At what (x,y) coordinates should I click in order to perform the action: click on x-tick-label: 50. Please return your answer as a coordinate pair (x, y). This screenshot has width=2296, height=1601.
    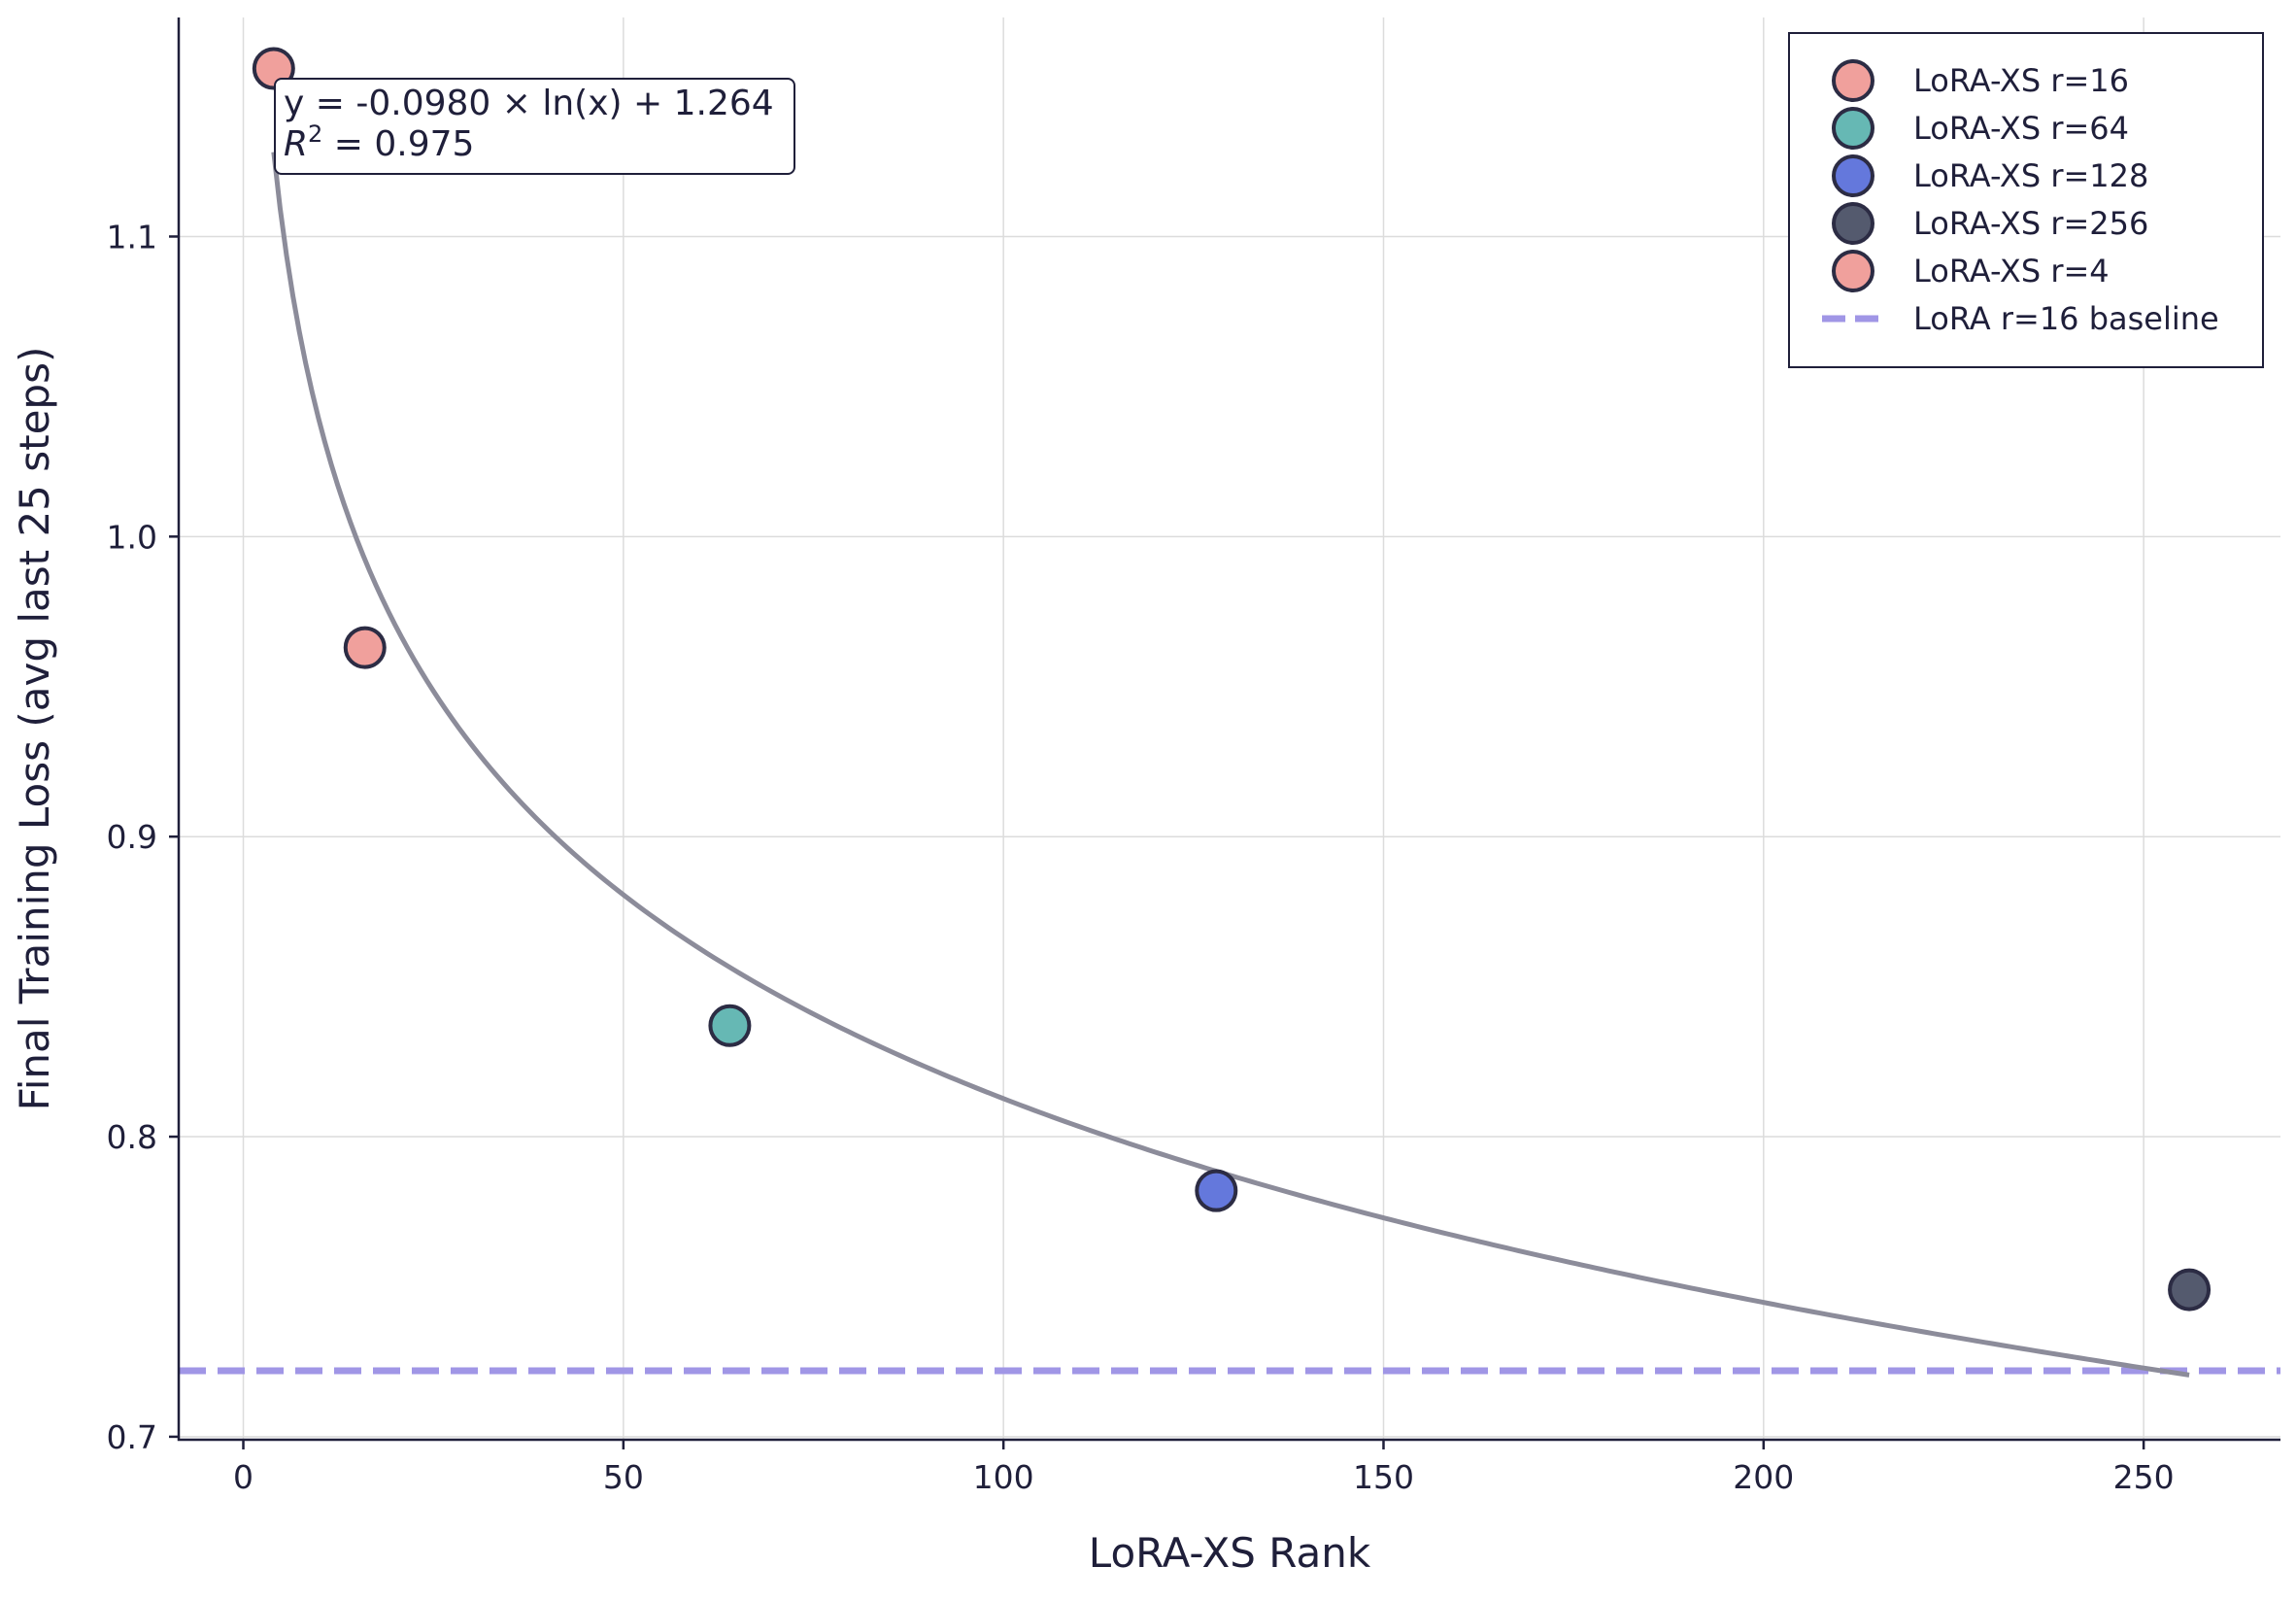
    Looking at the image, I should click on (623, 1477).